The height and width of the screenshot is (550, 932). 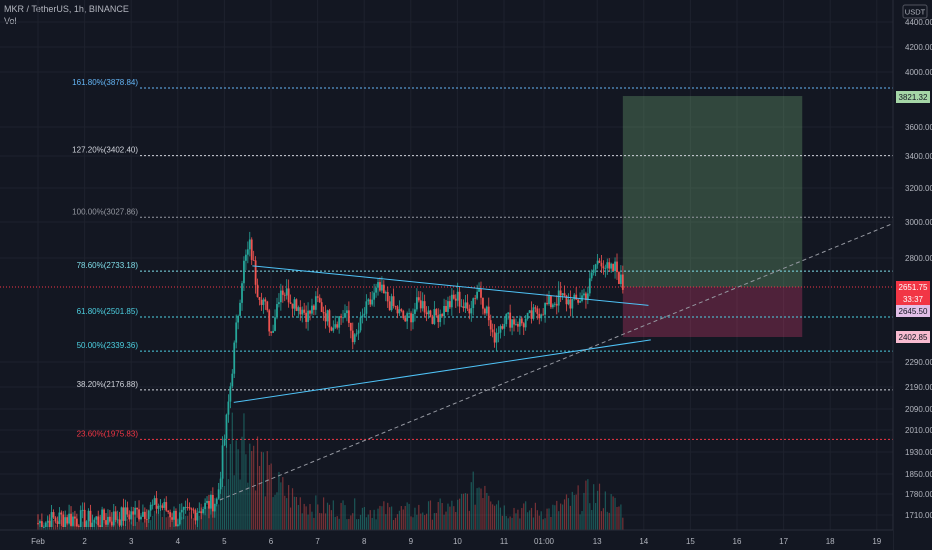 I want to click on position-loss-zone, so click(x=712, y=312).